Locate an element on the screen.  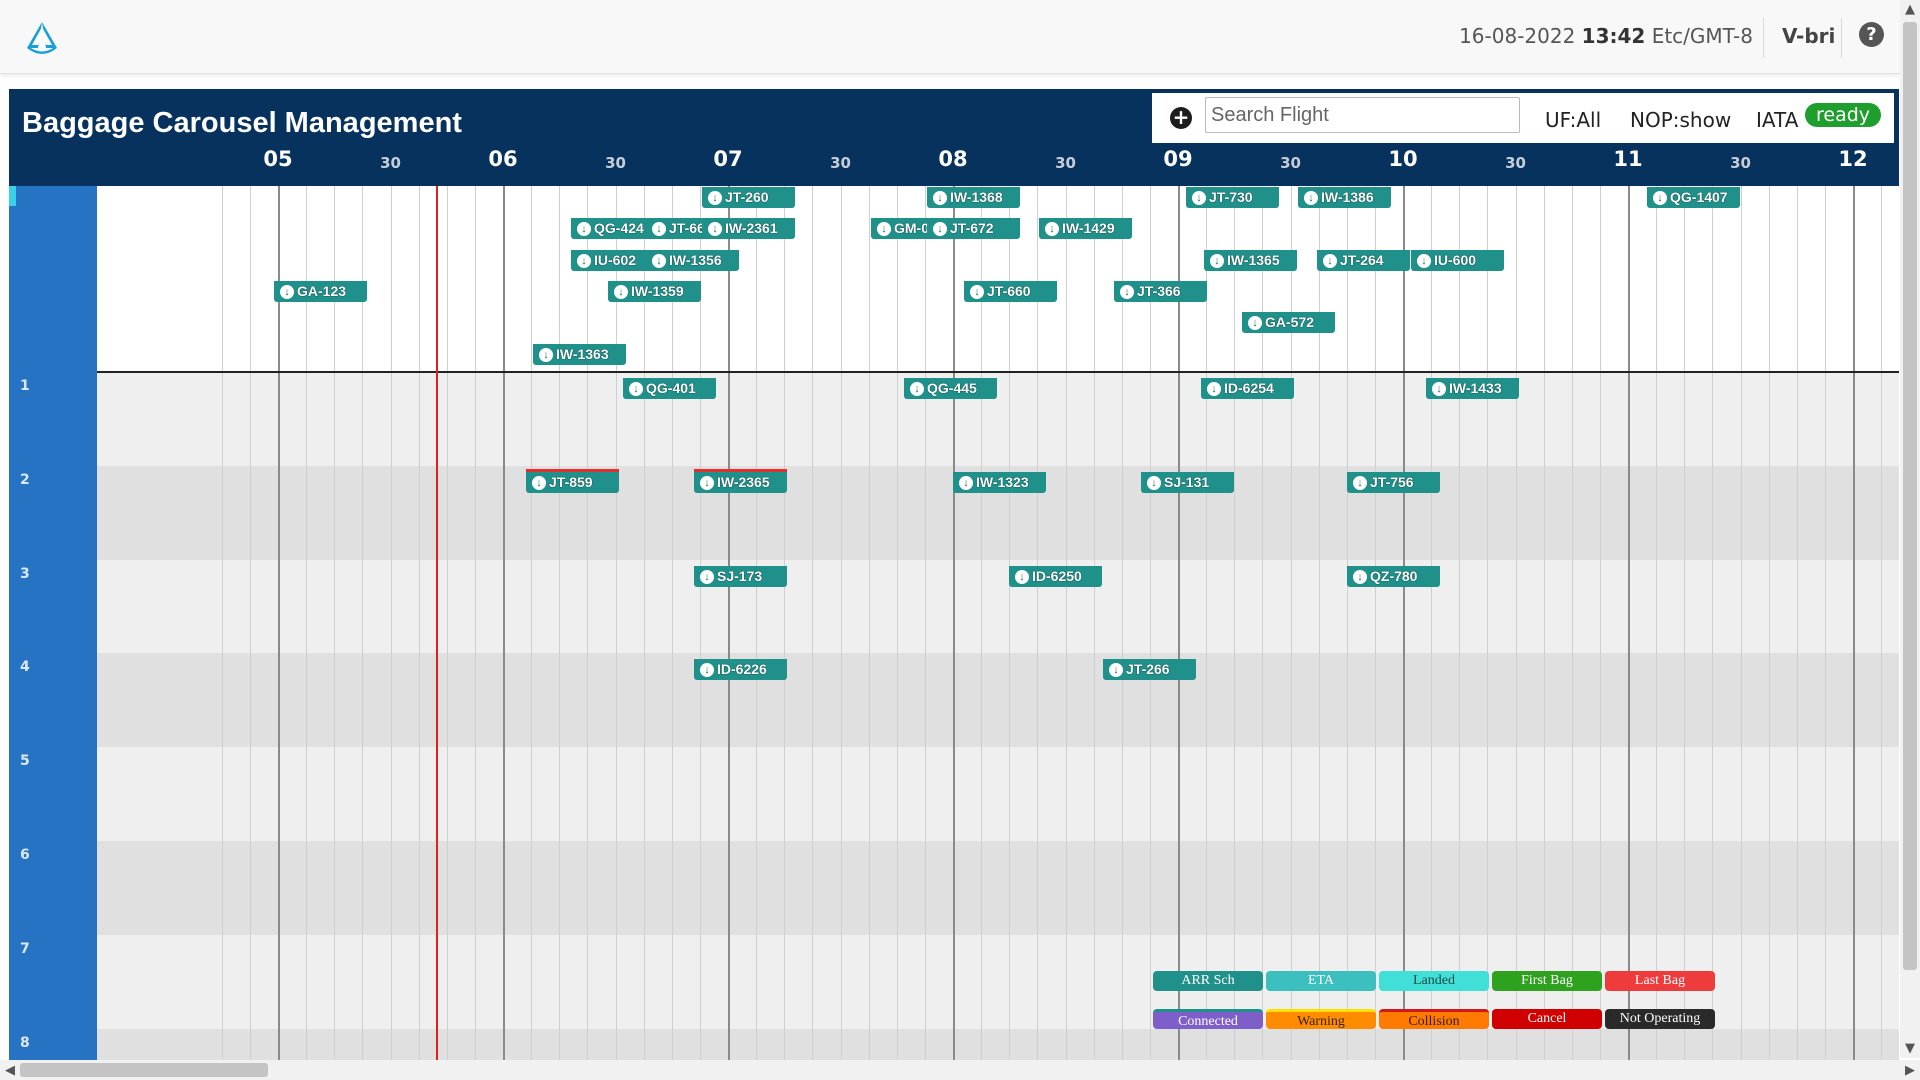
vertical-scrollbar-thumb is located at coordinates (1910, 496).